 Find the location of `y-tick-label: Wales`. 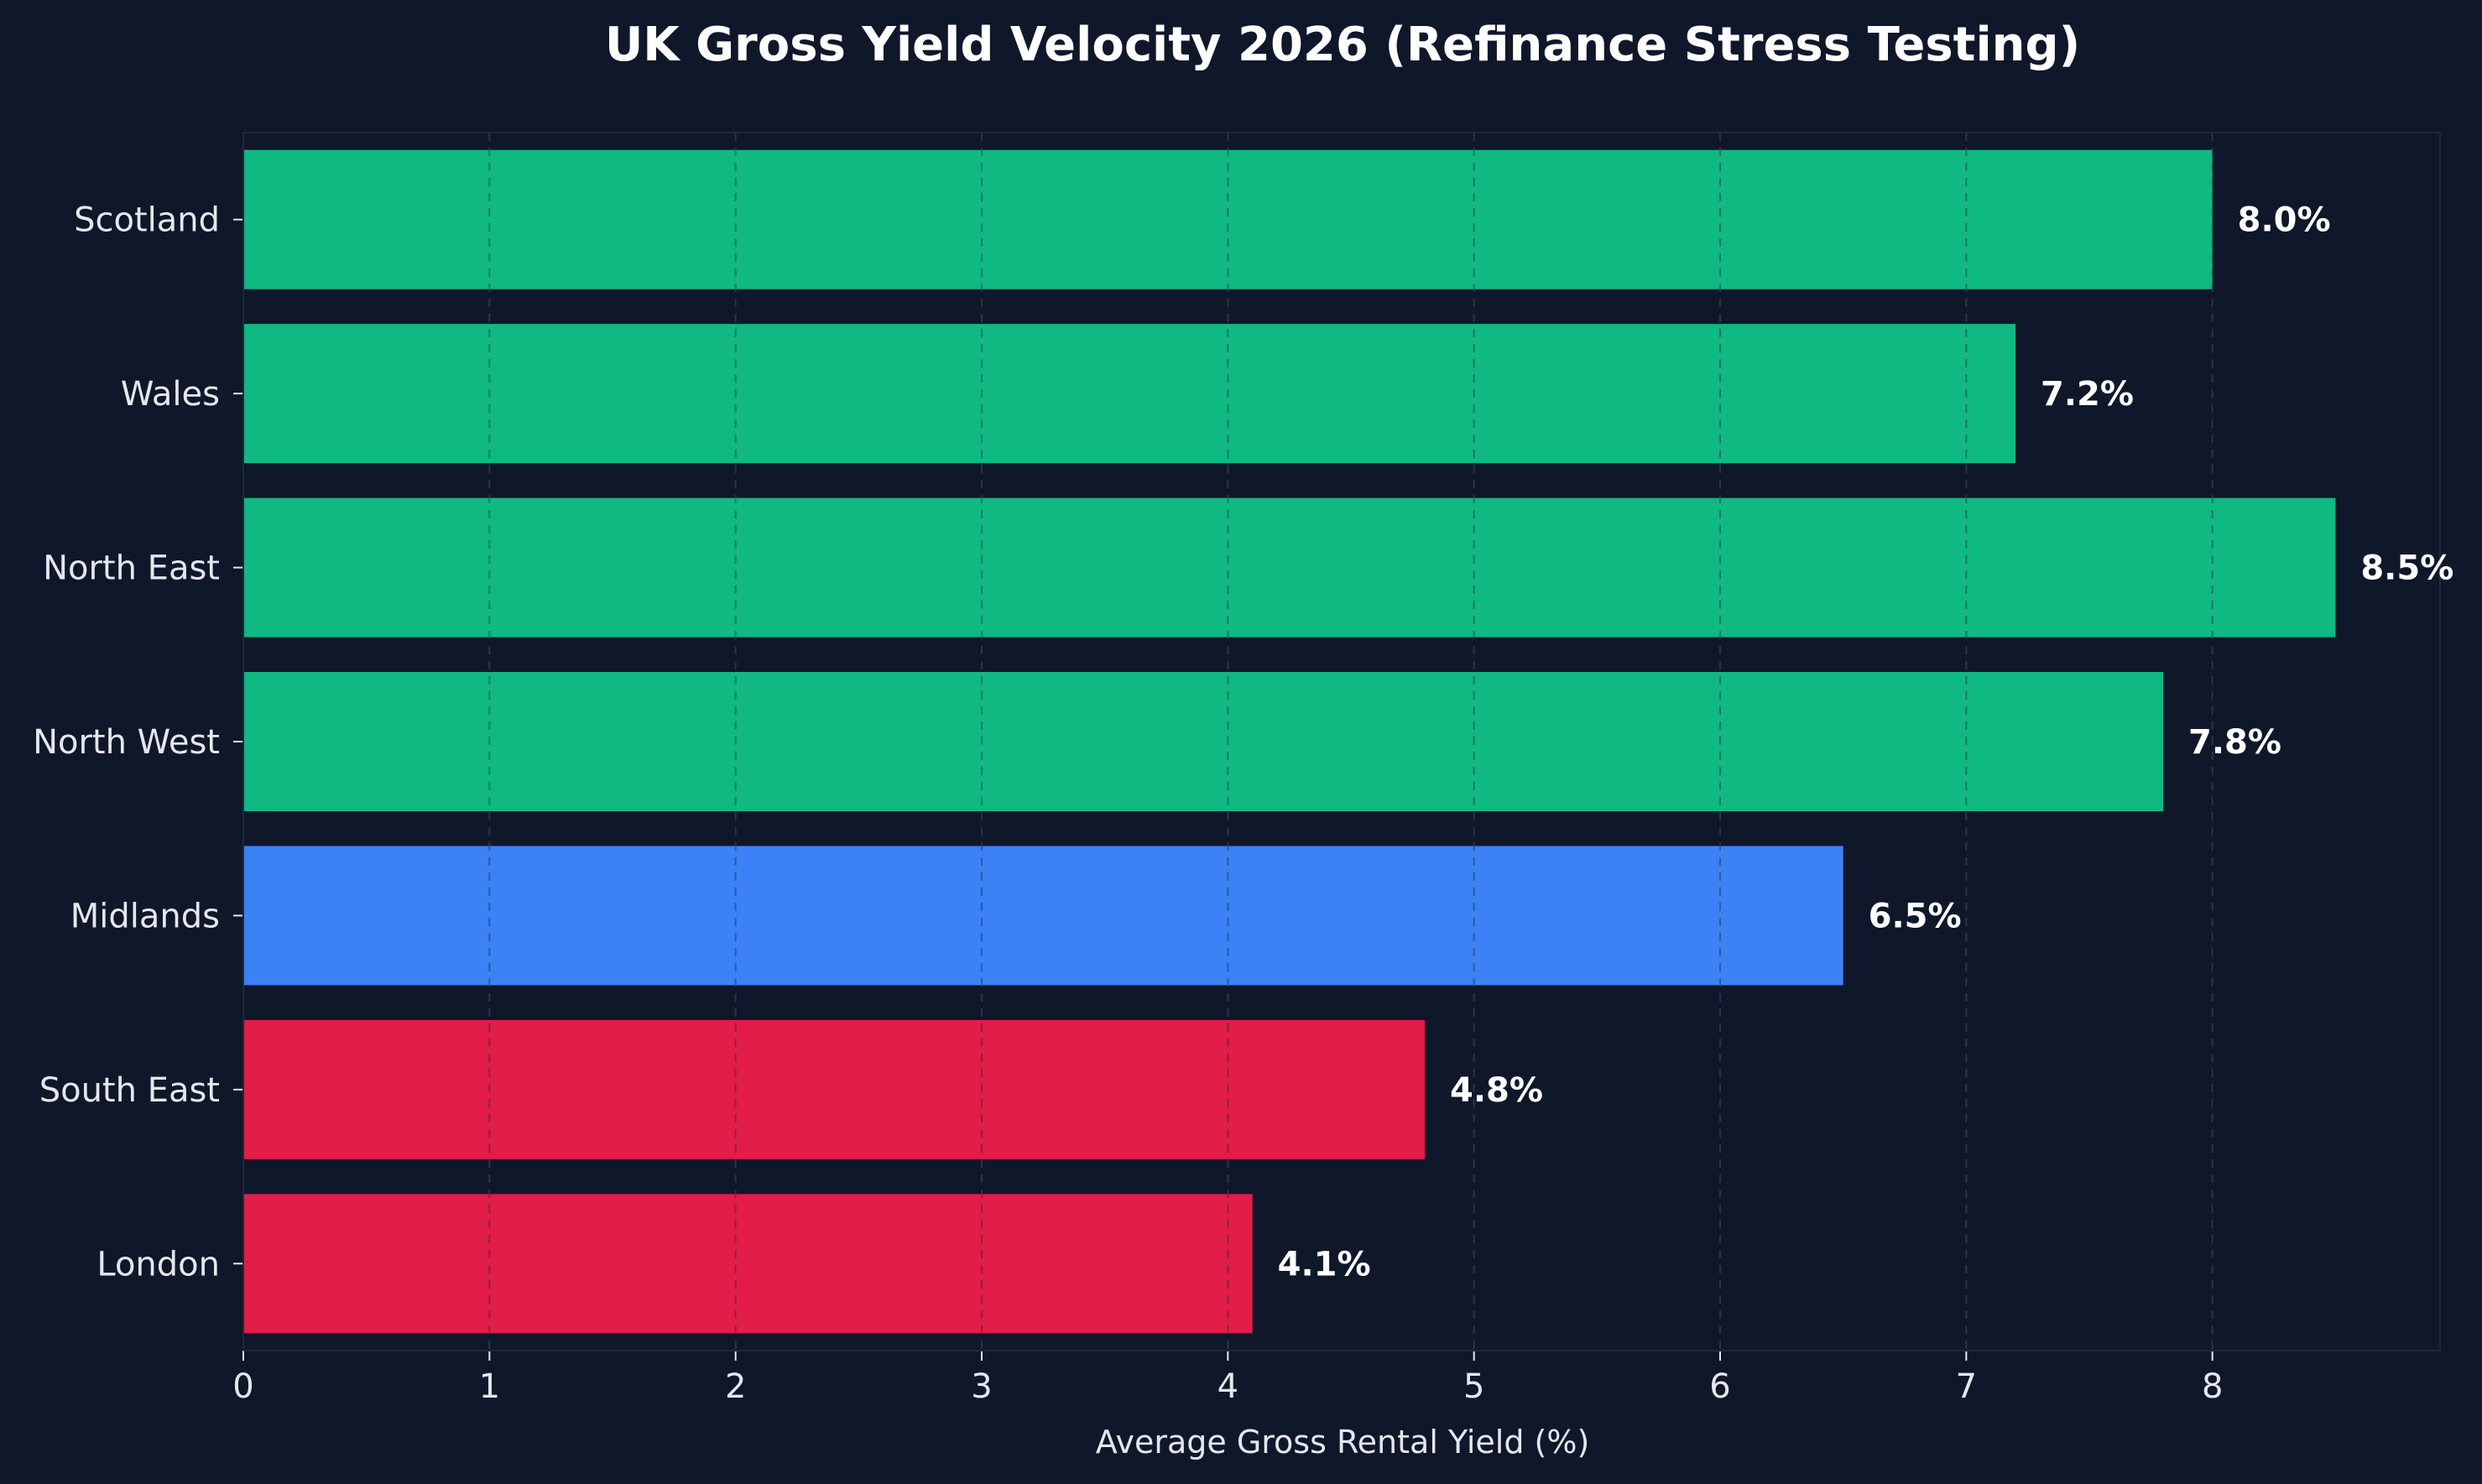

y-tick-label: Wales is located at coordinates (170, 394).